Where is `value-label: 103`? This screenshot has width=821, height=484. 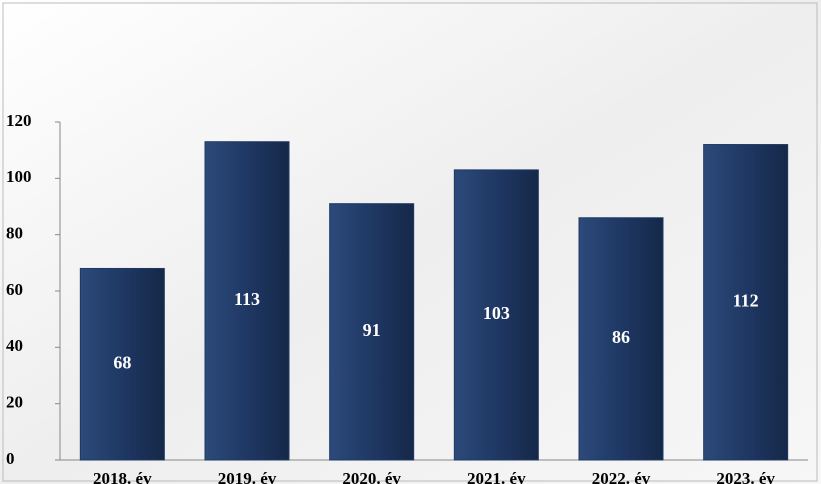 value-label: 103 is located at coordinates (496, 313).